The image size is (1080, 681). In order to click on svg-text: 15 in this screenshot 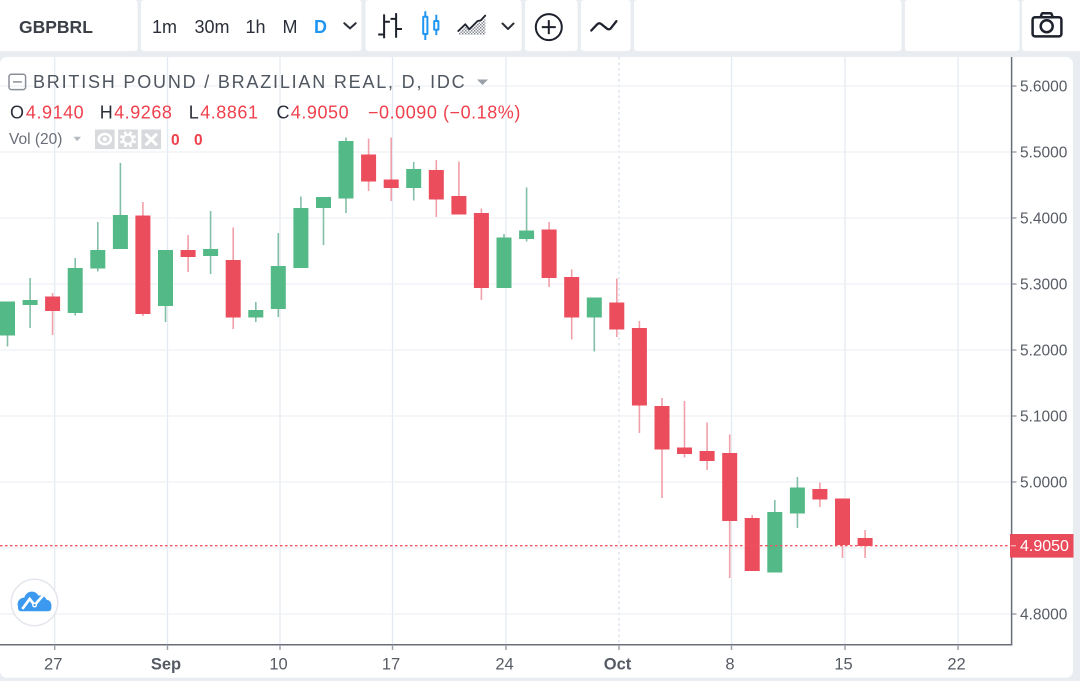, I will do `click(843, 665)`.